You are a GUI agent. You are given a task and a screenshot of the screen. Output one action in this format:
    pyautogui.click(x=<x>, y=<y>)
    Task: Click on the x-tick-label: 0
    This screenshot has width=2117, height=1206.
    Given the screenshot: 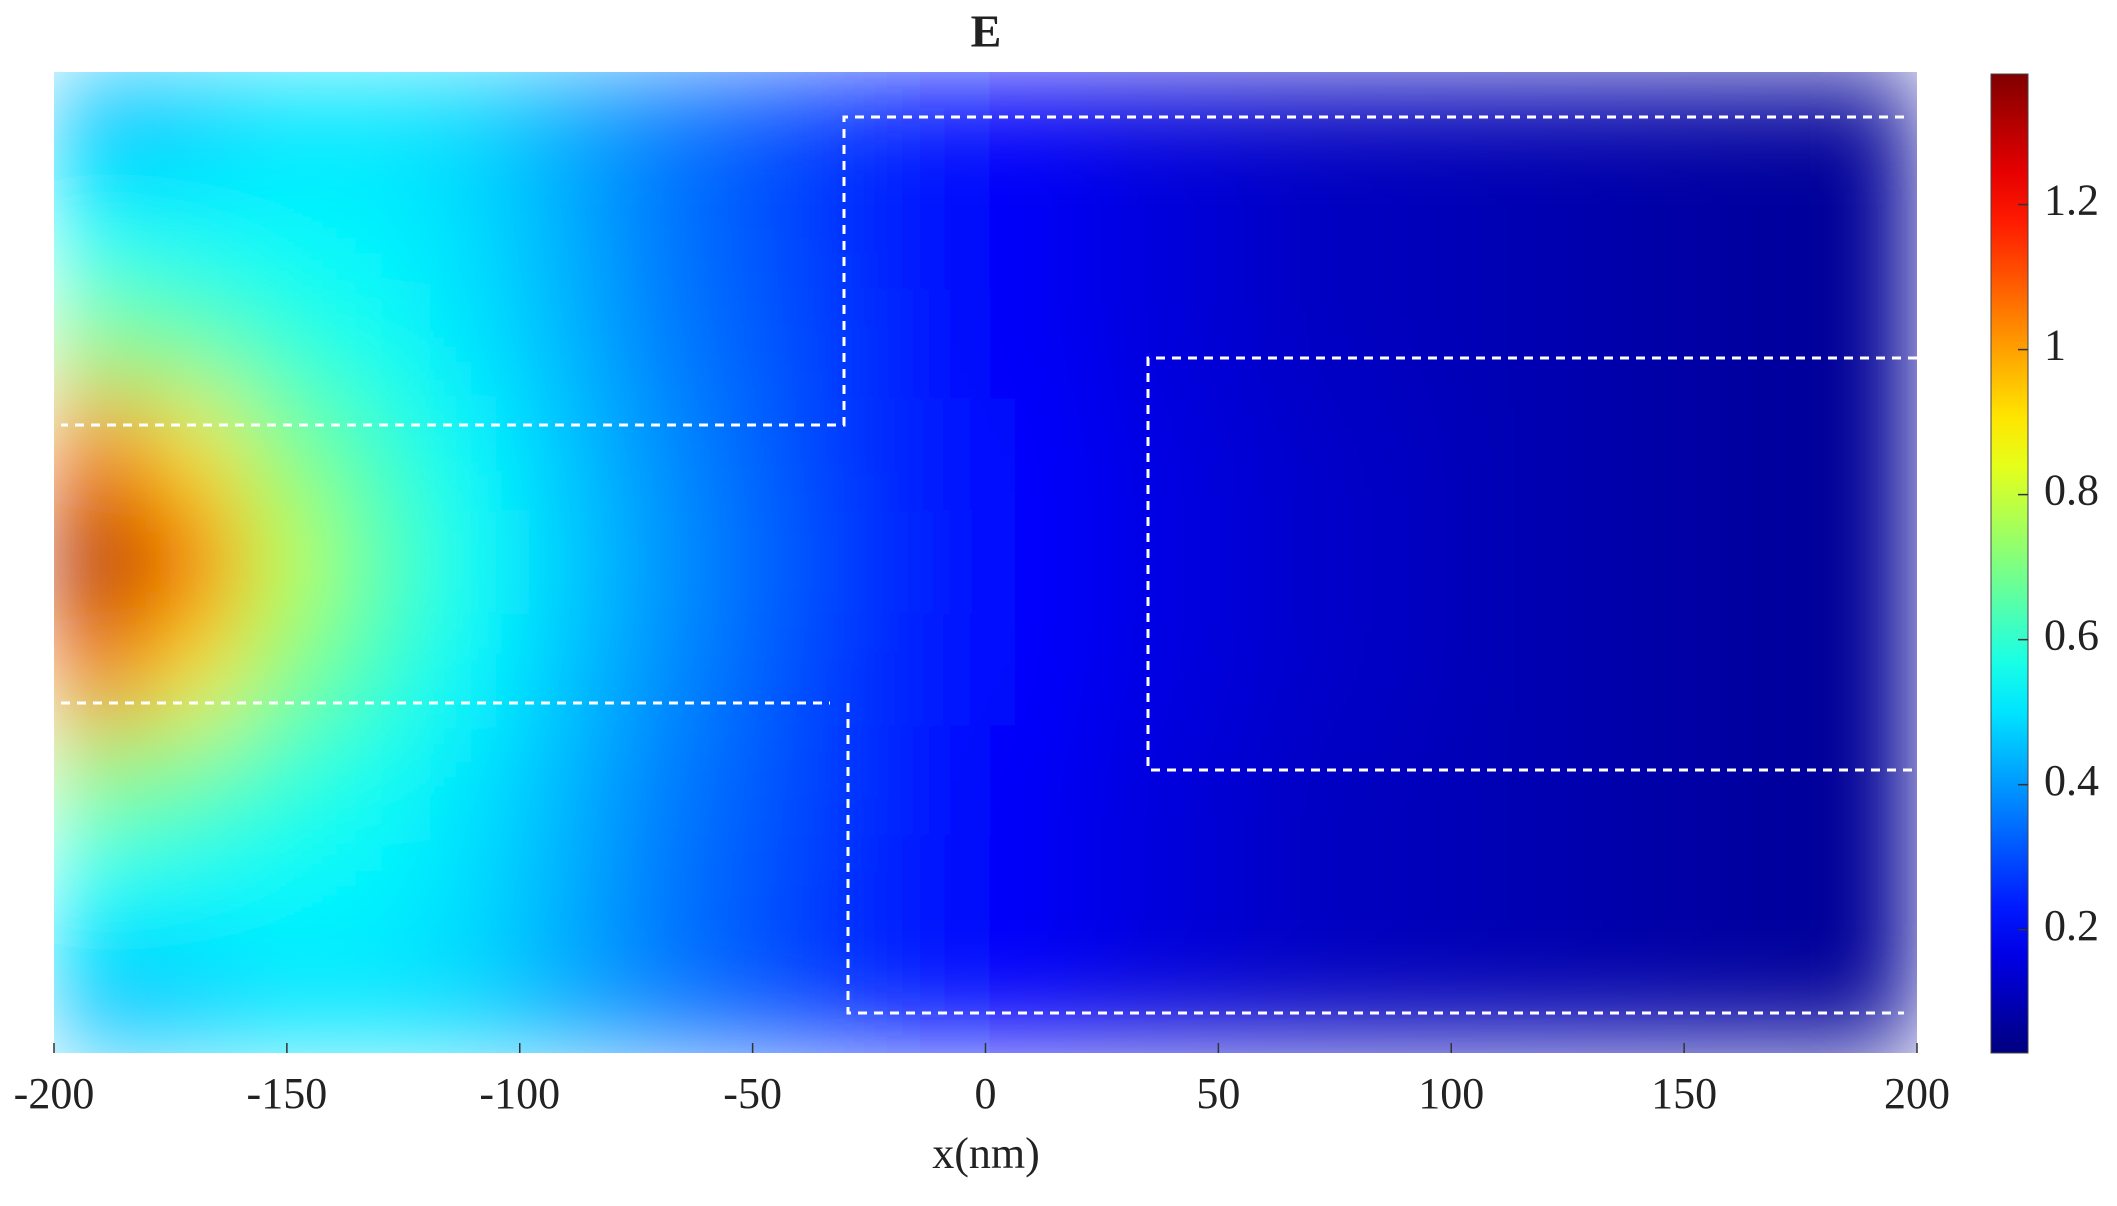 What is the action you would take?
    pyautogui.click(x=986, y=1093)
    